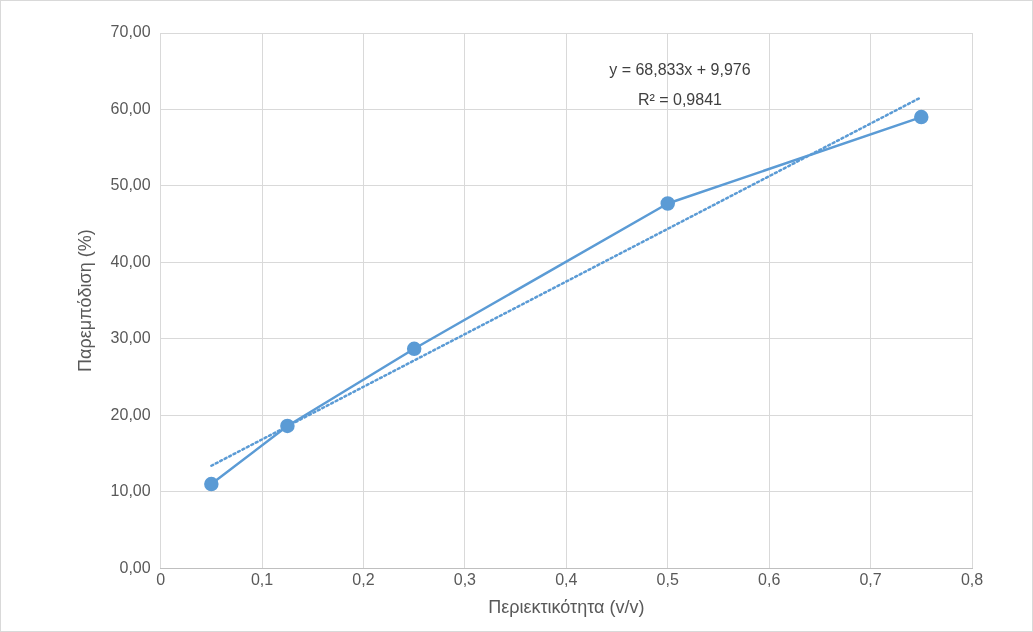 The image size is (1033, 632). Describe the element at coordinates (130, 32) in the screenshot. I see `y-tick-label: 70,00` at that location.